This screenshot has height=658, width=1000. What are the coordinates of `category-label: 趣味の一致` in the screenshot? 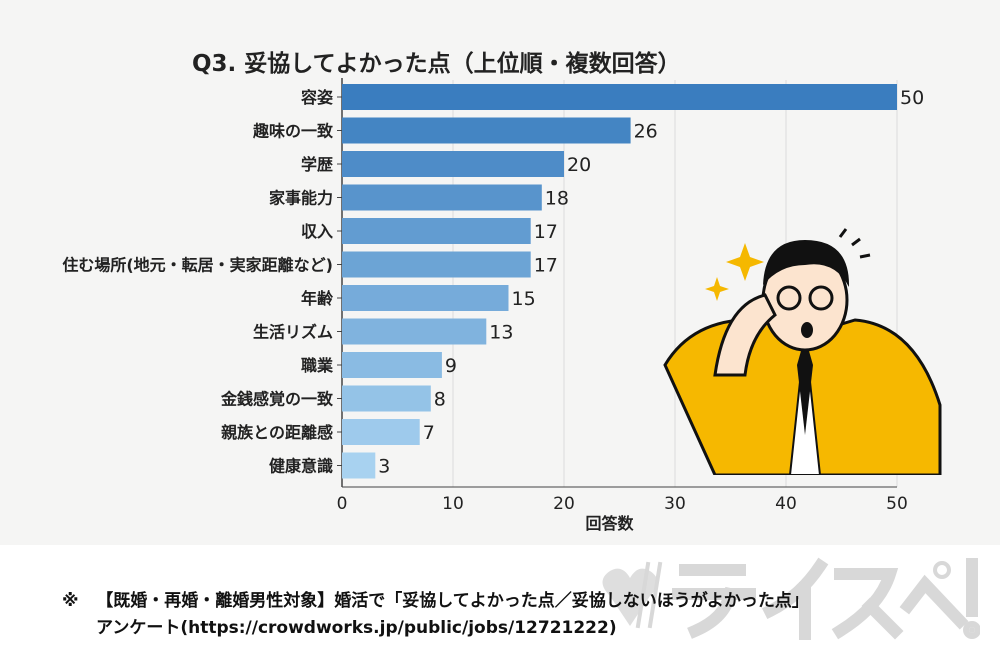 It's located at (293, 131).